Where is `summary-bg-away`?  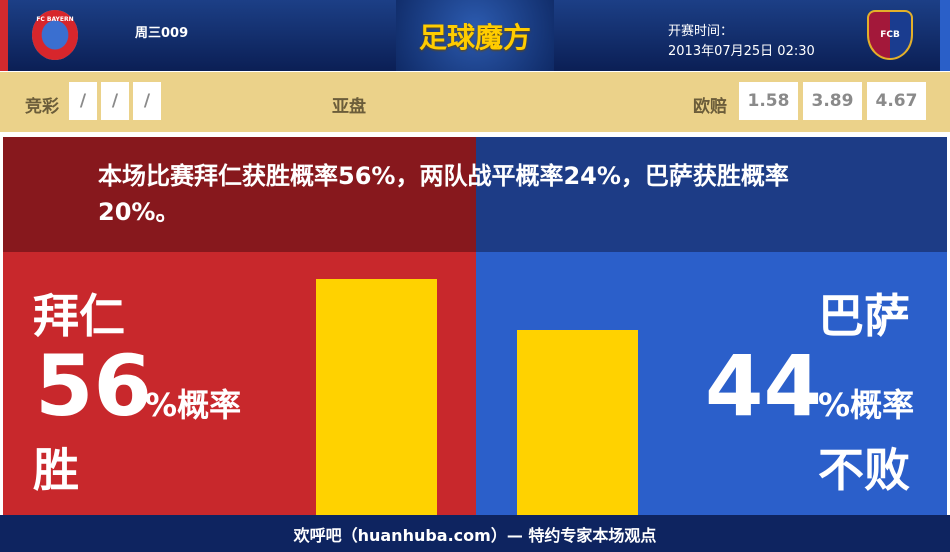 summary-bg-away is located at coordinates (711, 194).